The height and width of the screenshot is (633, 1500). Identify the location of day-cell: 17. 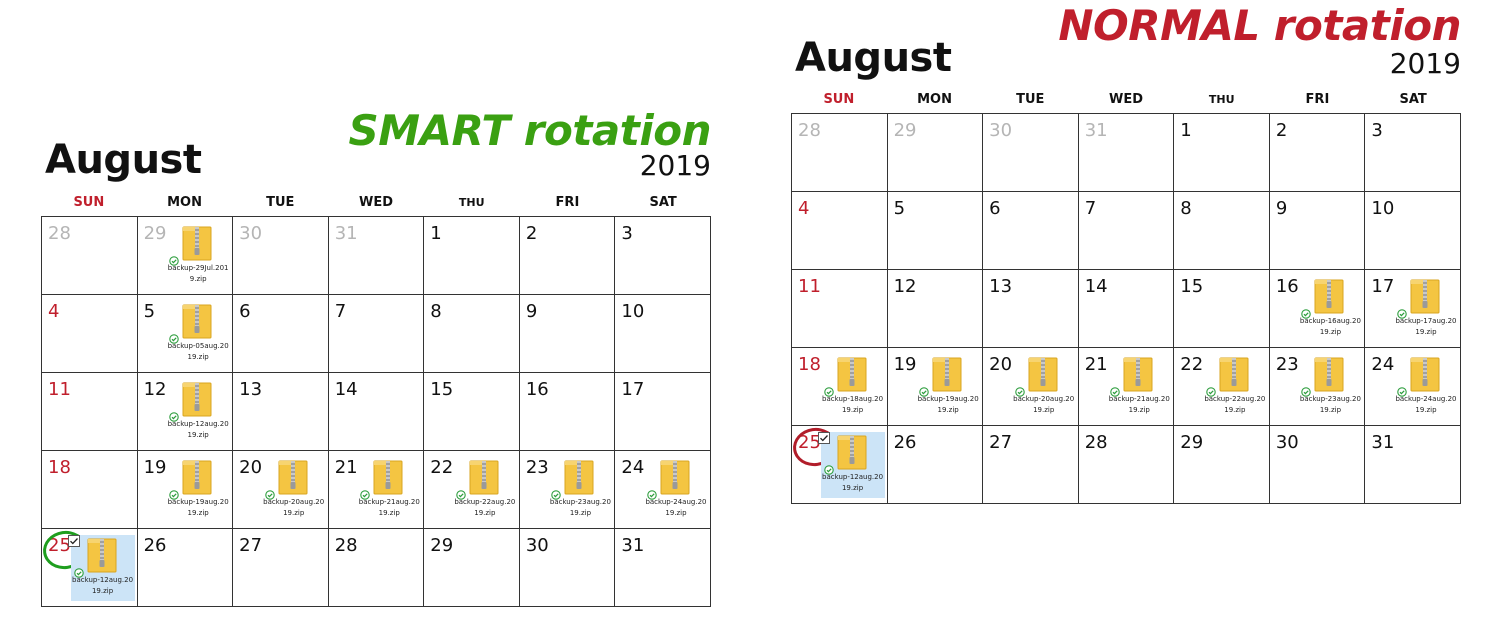
(663, 412).